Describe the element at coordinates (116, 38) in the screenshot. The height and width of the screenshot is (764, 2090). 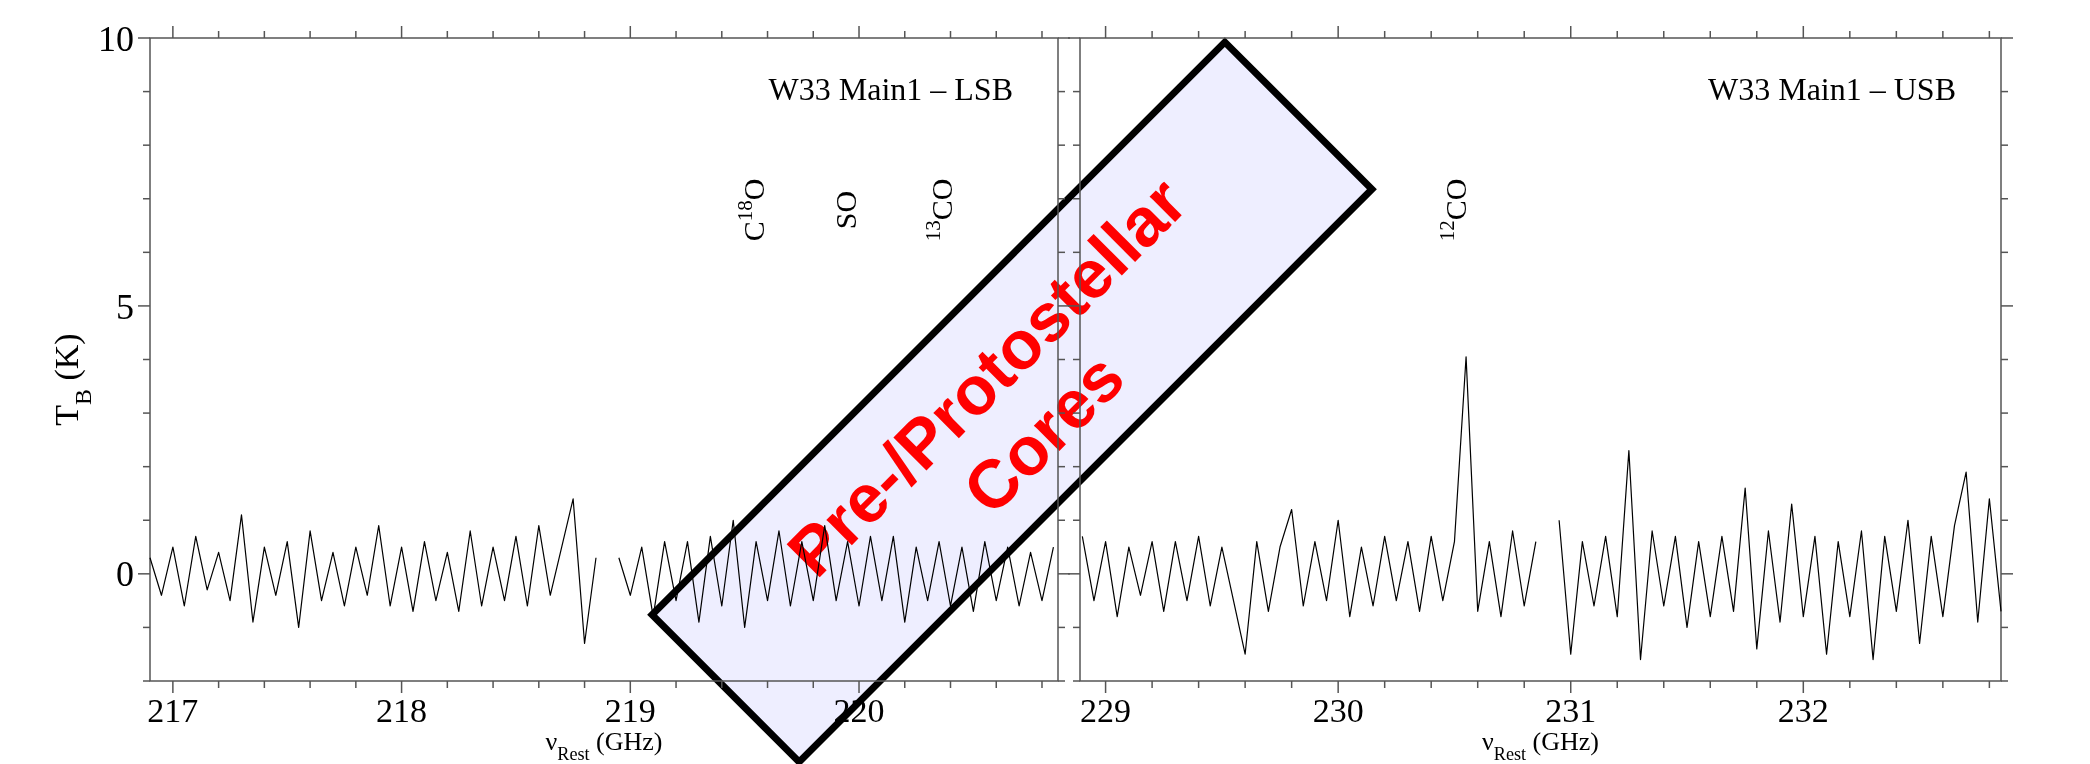
I see `y-tick-label: 10` at that location.